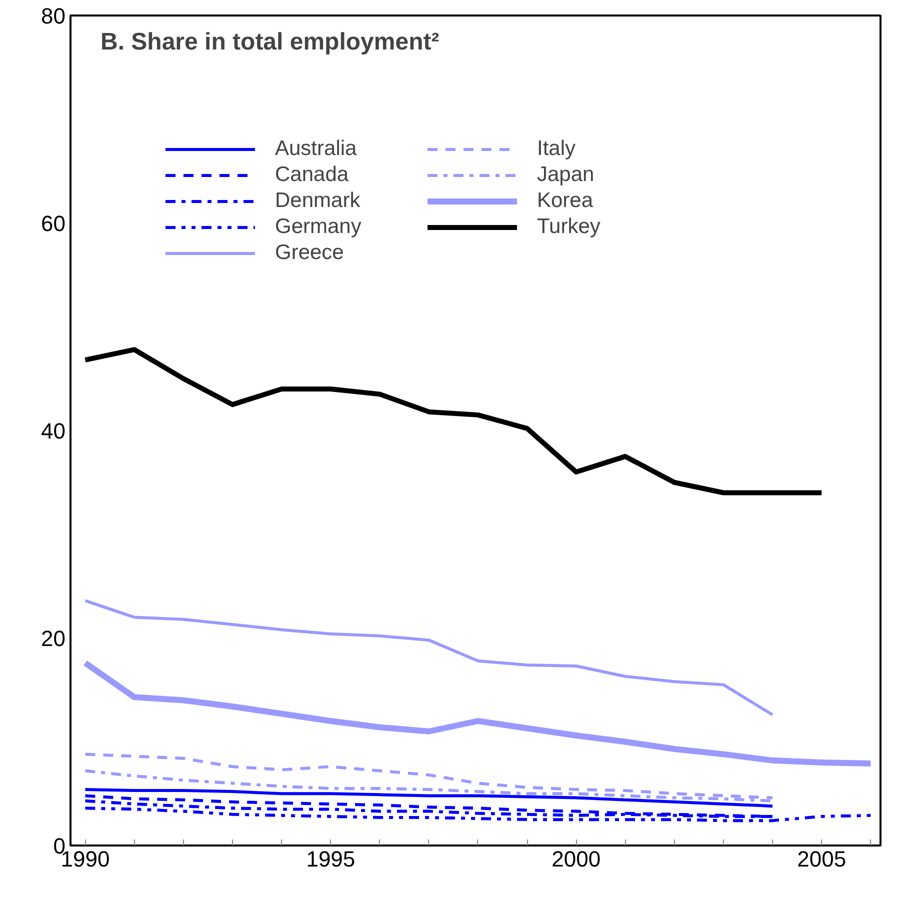 The width and height of the screenshot is (915, 900). Describe the element at coordinates (53, 223) in the screenshot. I see `y-tick-label: 60` at that location.